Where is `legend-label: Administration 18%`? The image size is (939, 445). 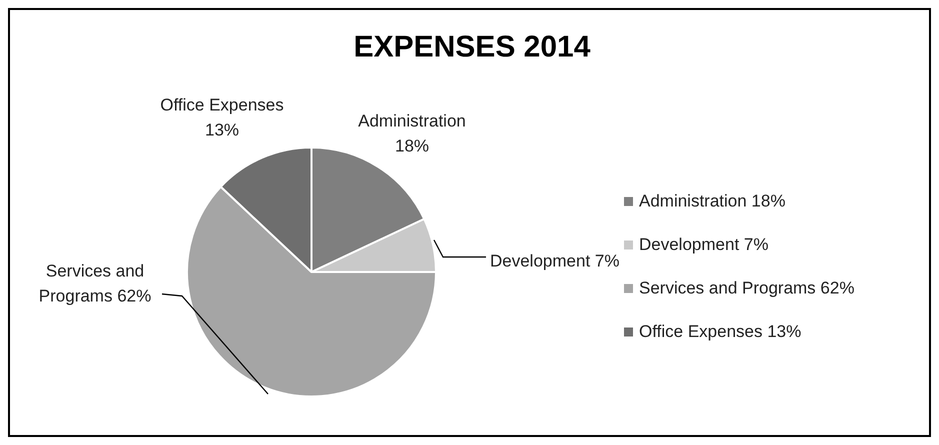
legend-label: Administration 18% is located at coordinates (712, 201).